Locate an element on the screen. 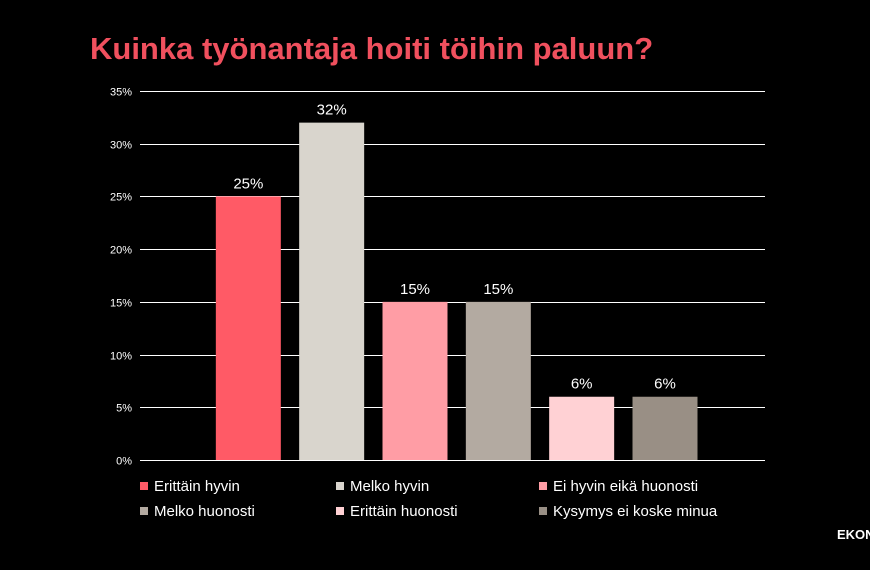  legend-item: Erittäin hyvin is located at coordinates (238, 486).